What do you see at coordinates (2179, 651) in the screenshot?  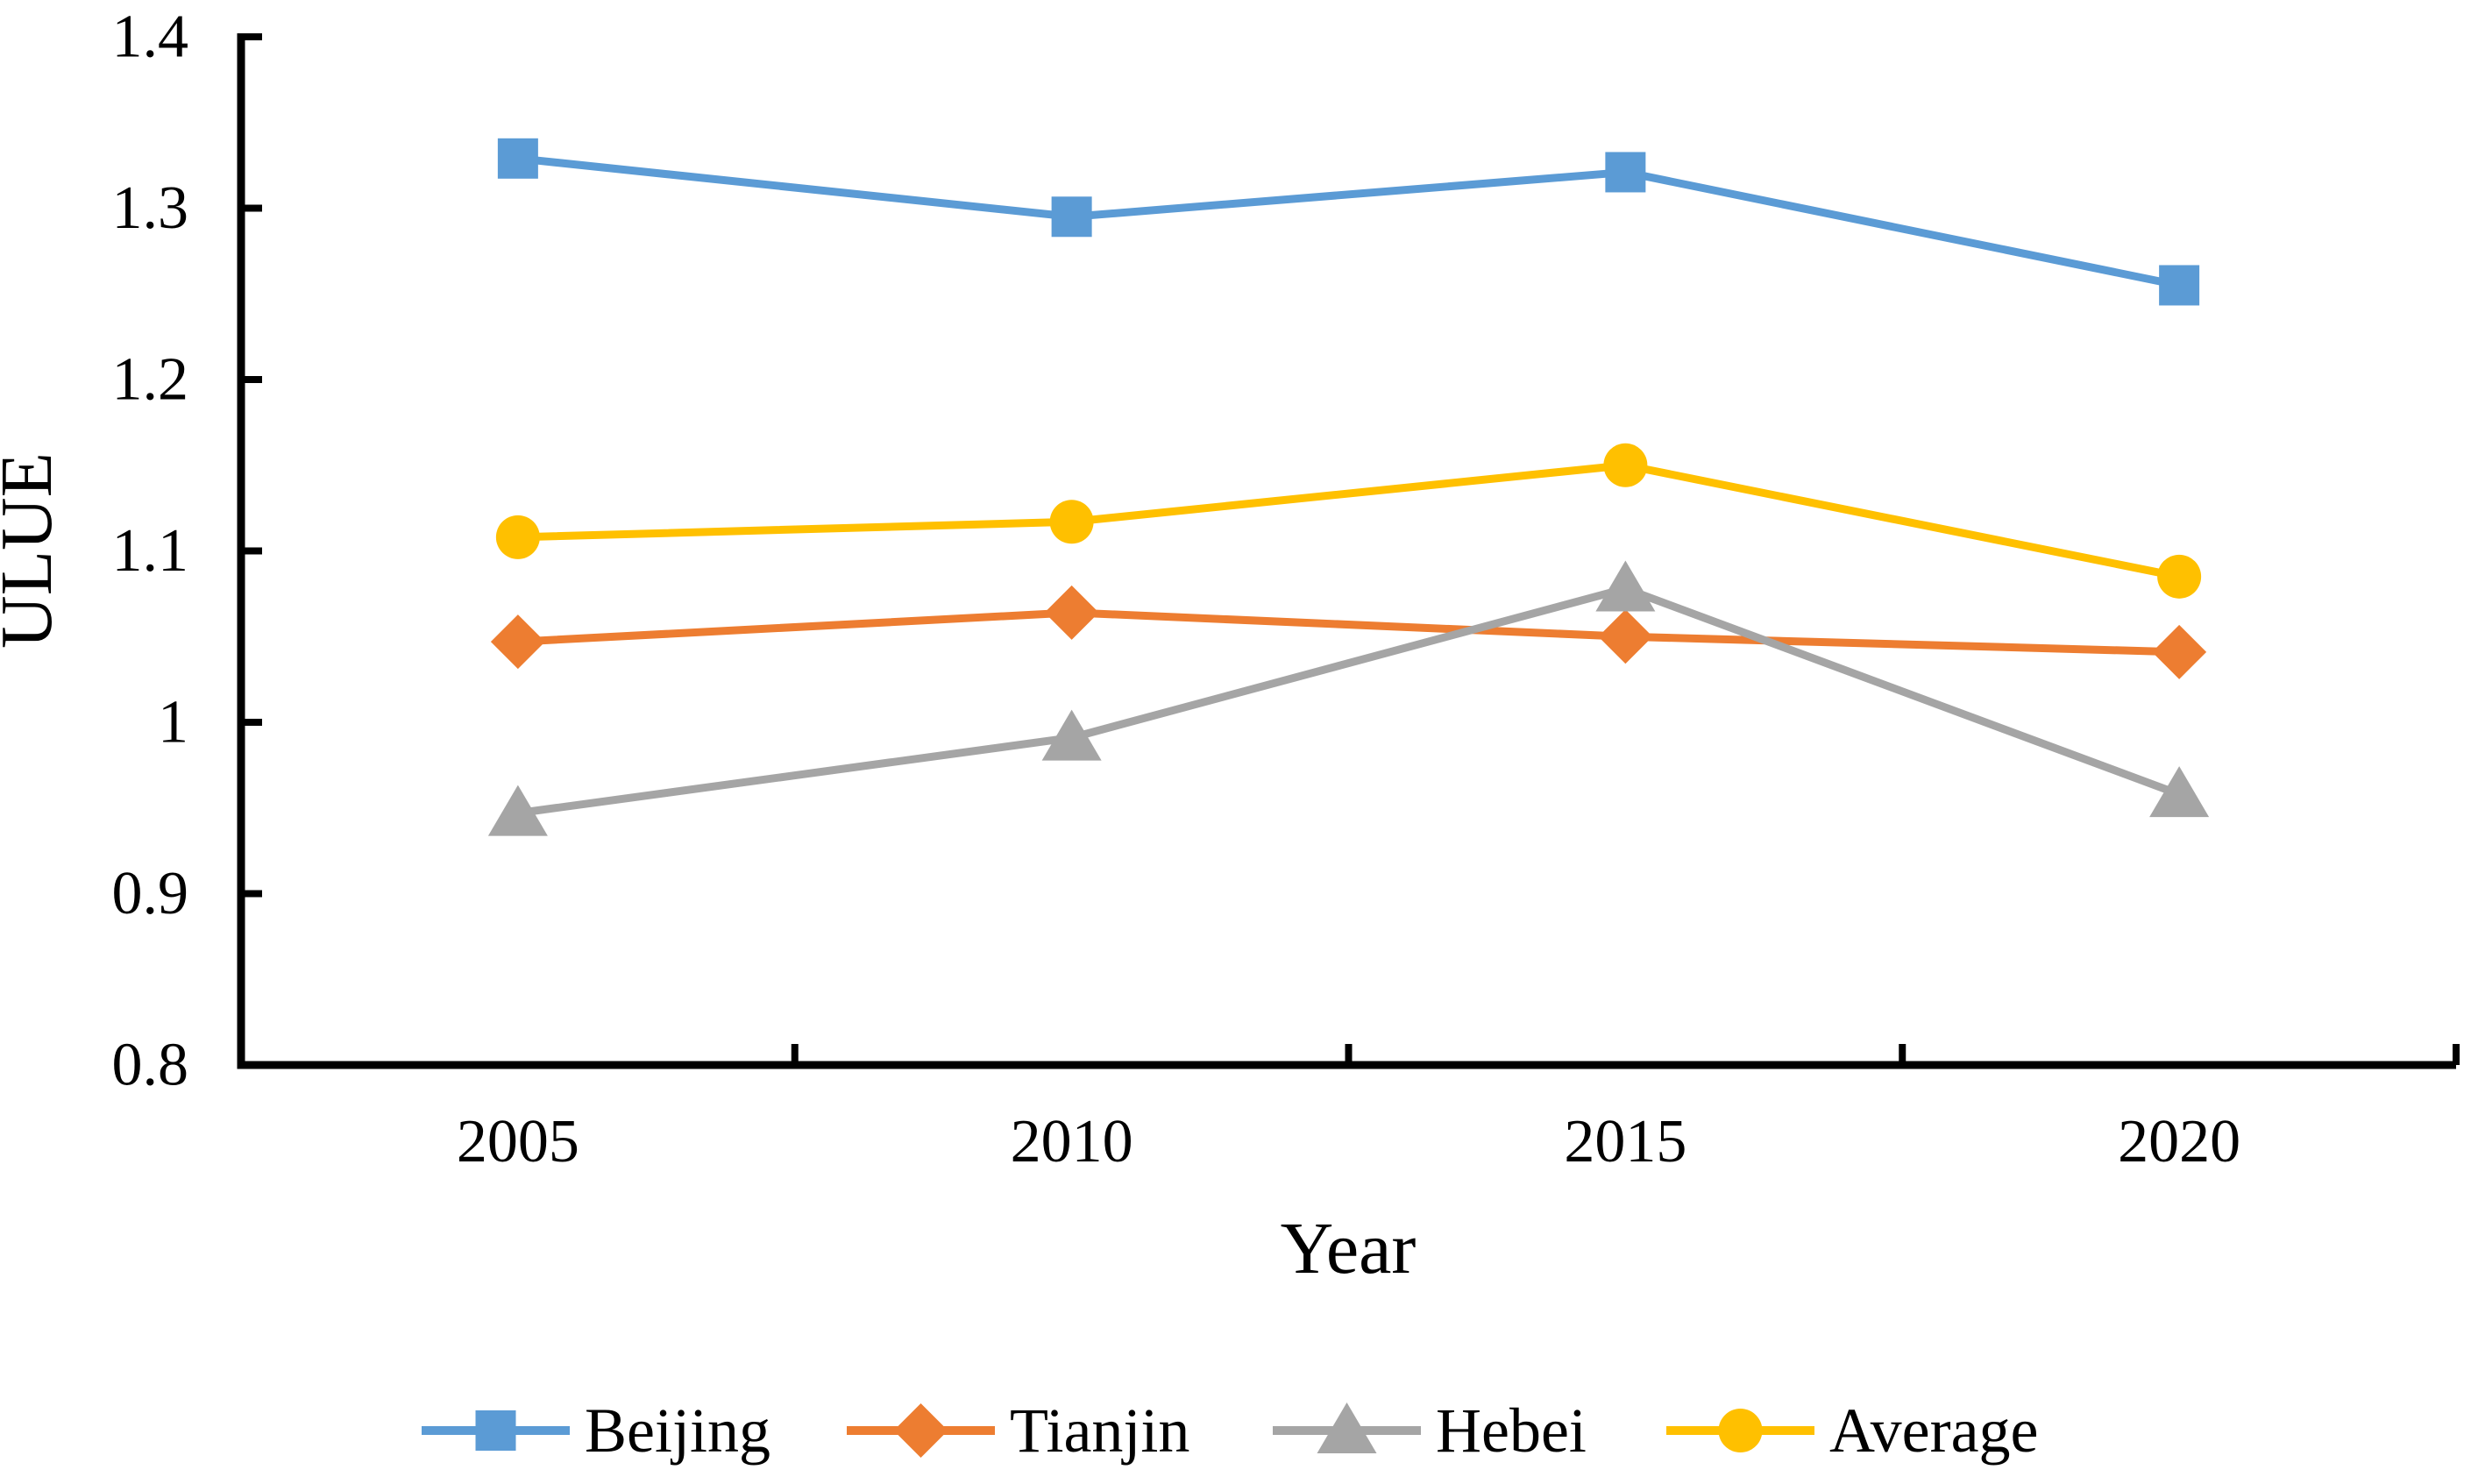 I see `data-point-tianjin-2020` at bounding box center [2179, 651].